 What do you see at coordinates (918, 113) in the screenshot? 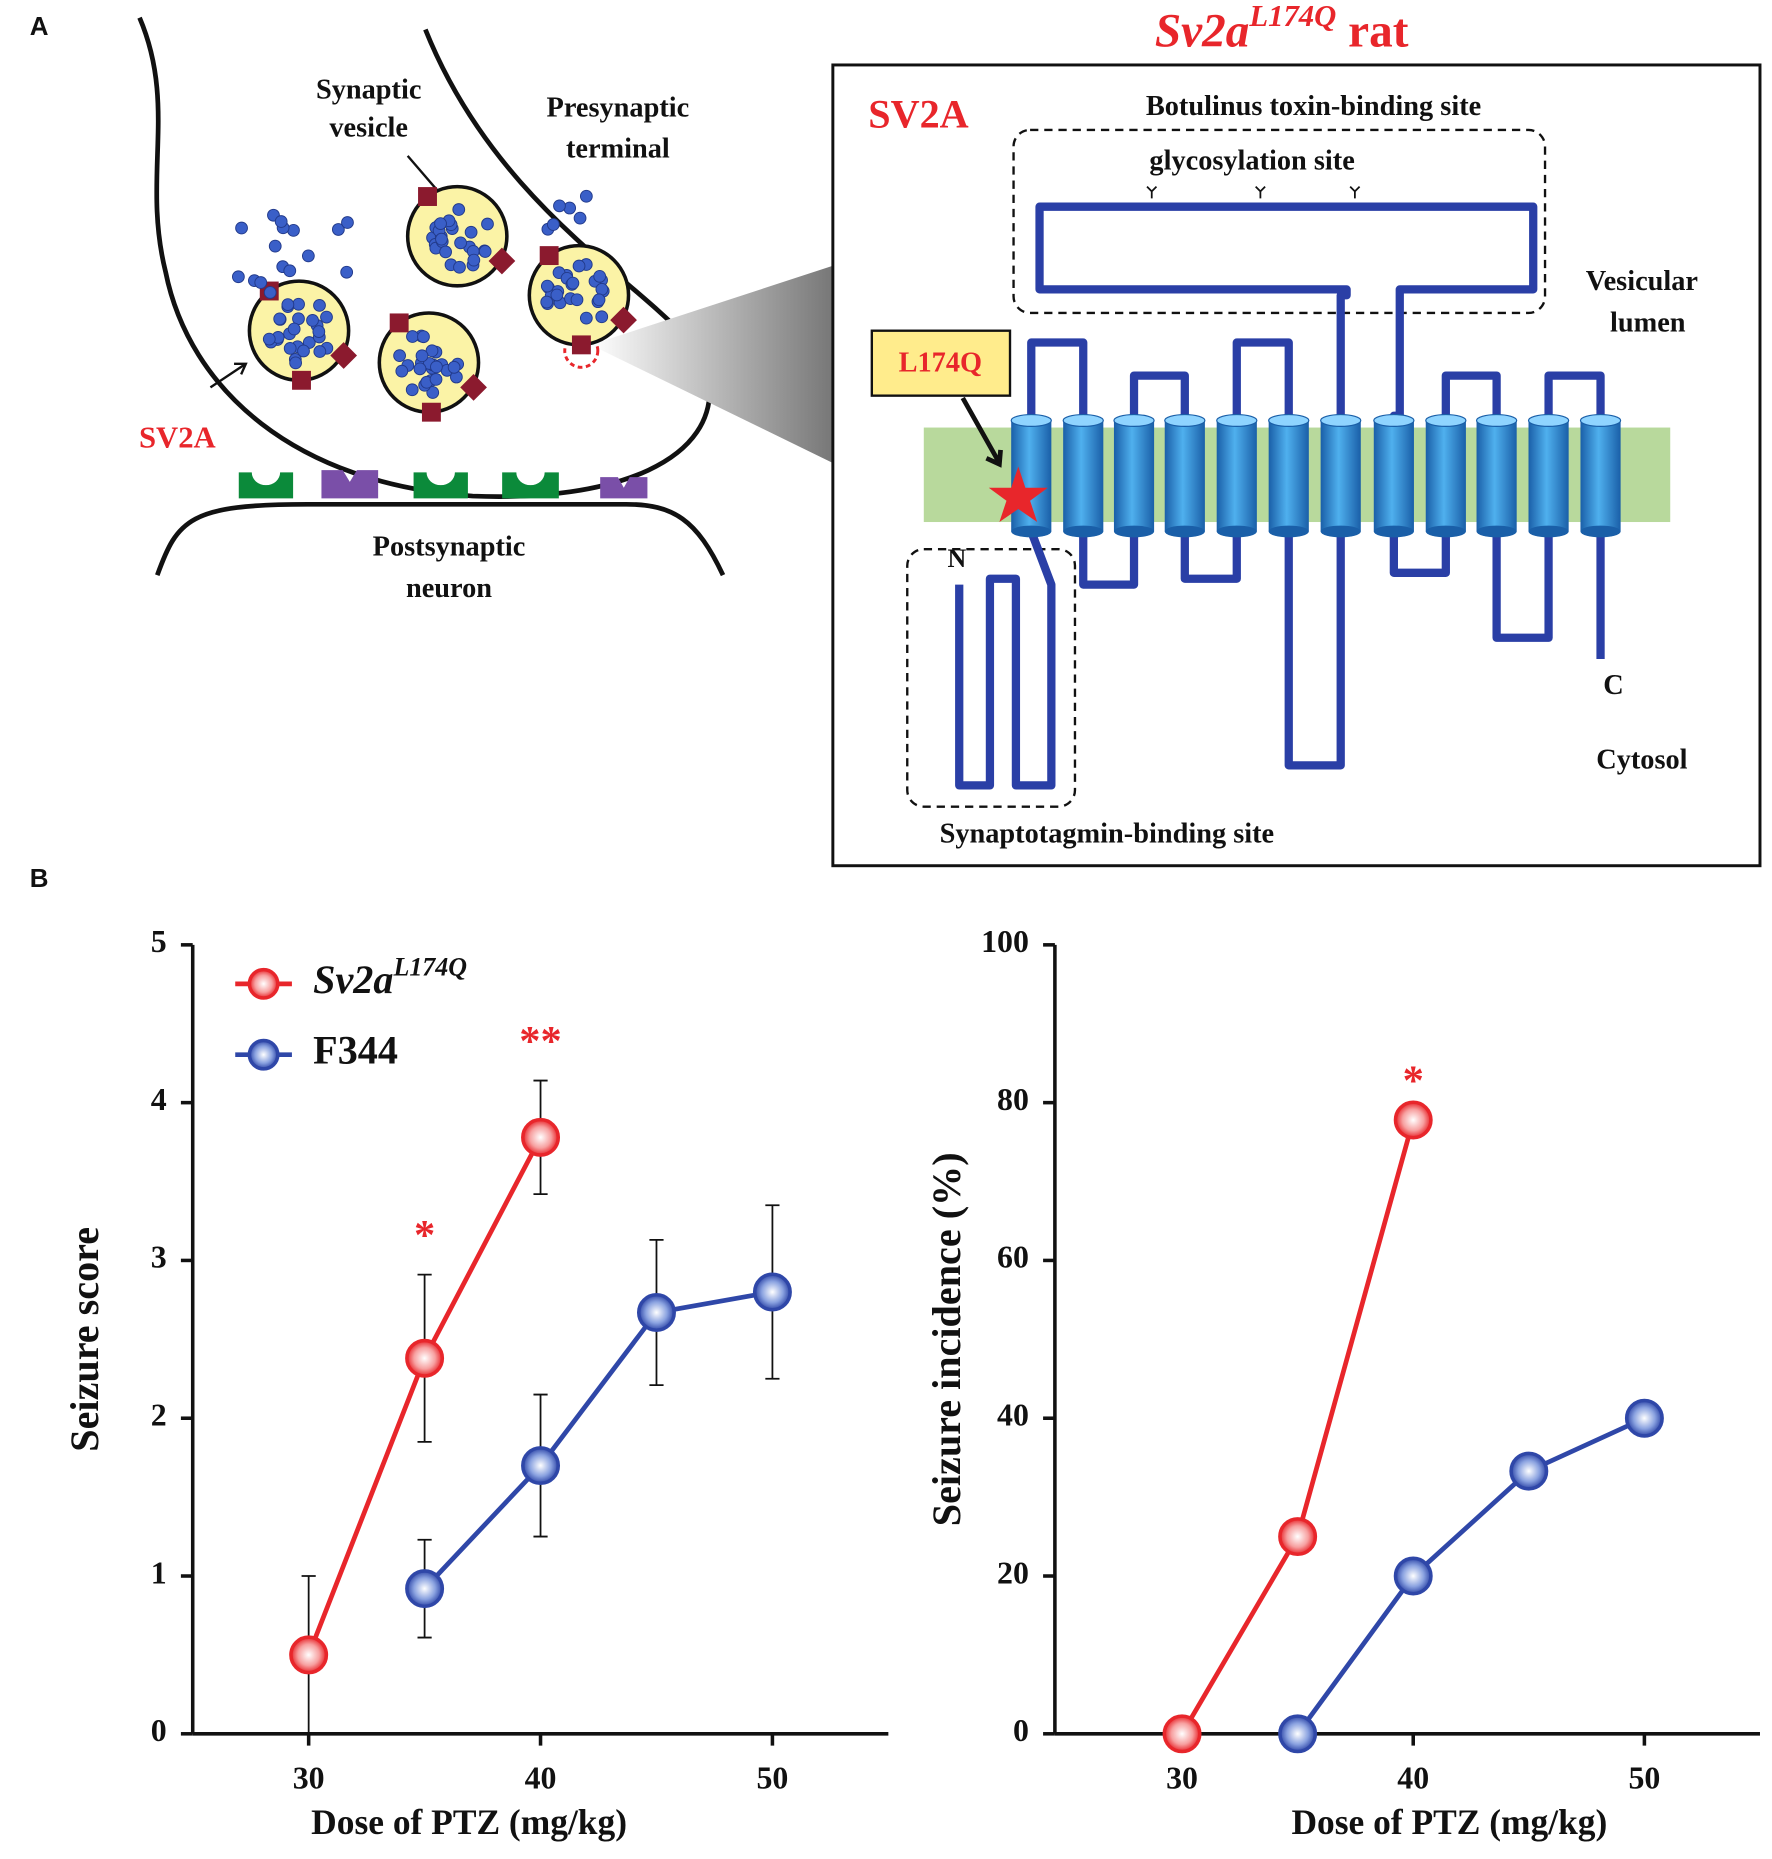
I see `protein-name: SV2A` at bounding box center [918, 113].